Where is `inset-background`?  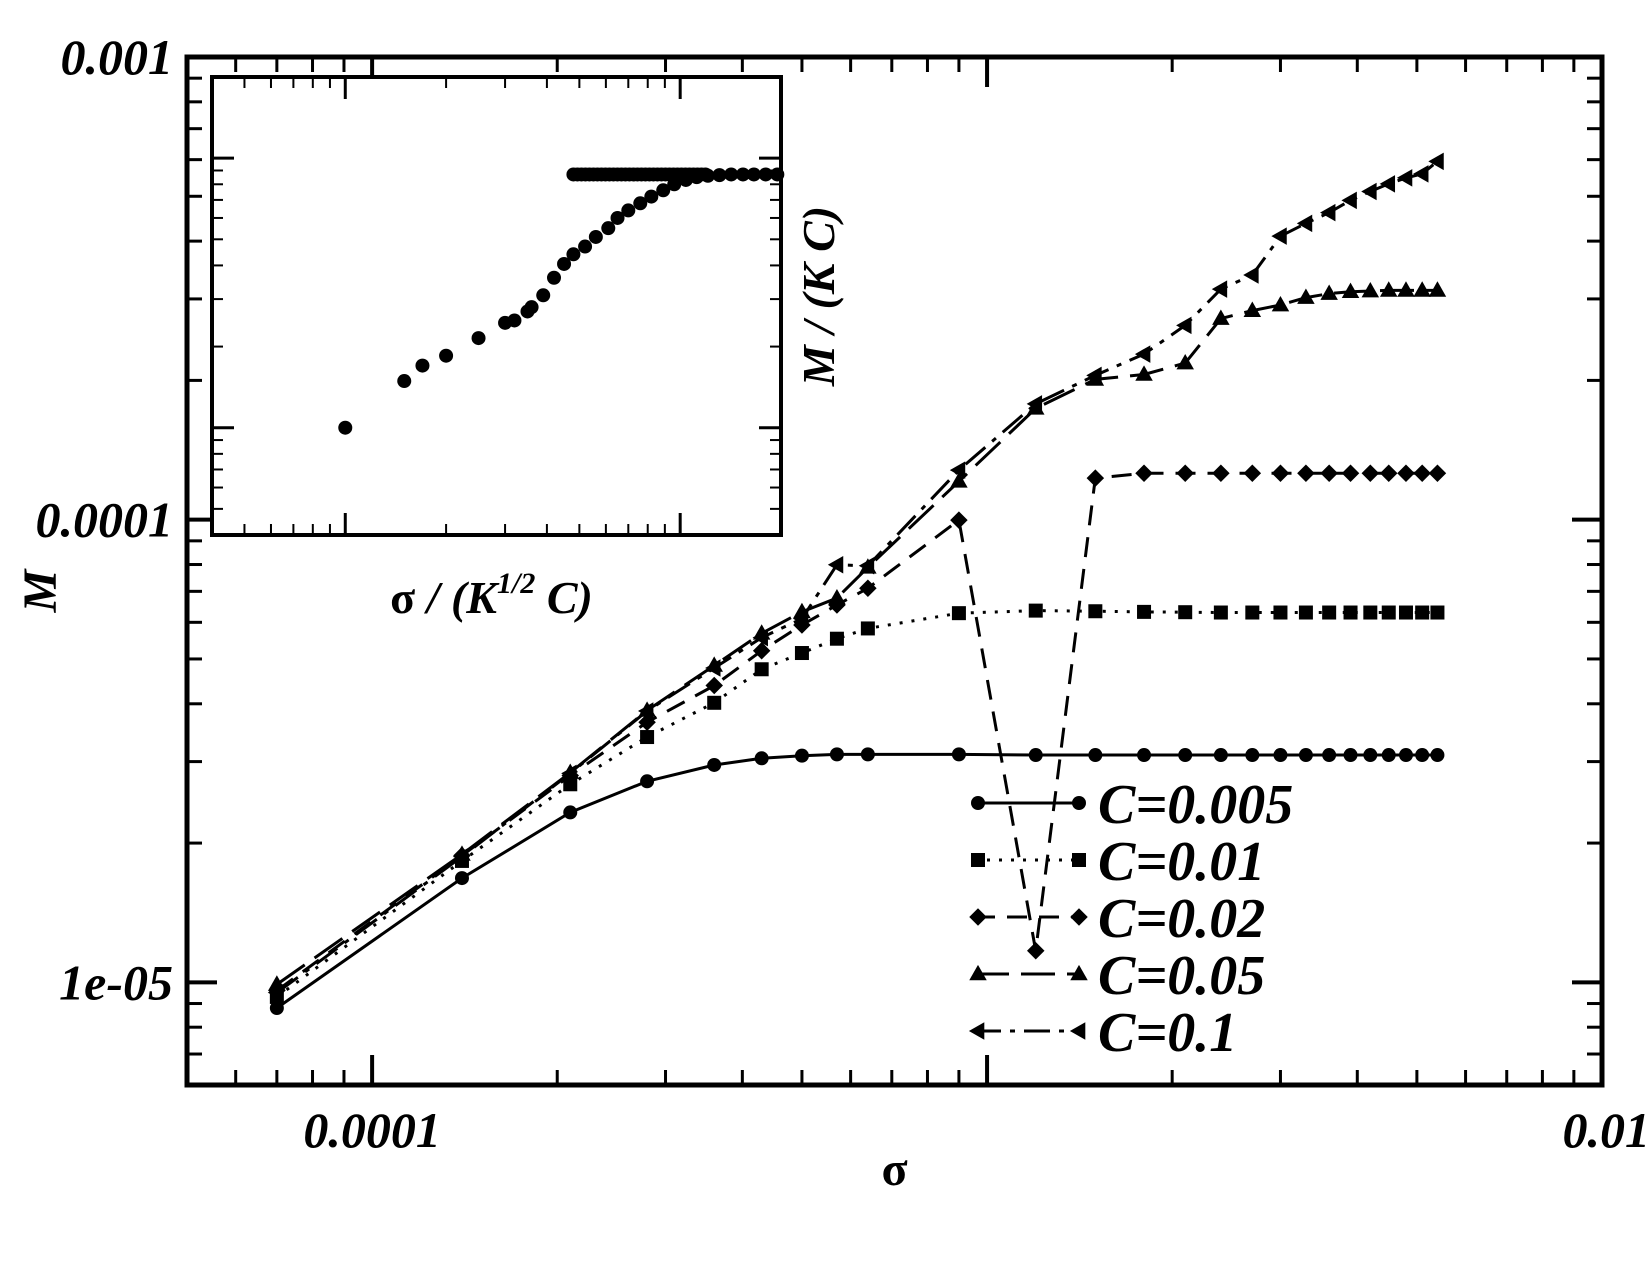
inset-background is located at coordinates (496, 306).